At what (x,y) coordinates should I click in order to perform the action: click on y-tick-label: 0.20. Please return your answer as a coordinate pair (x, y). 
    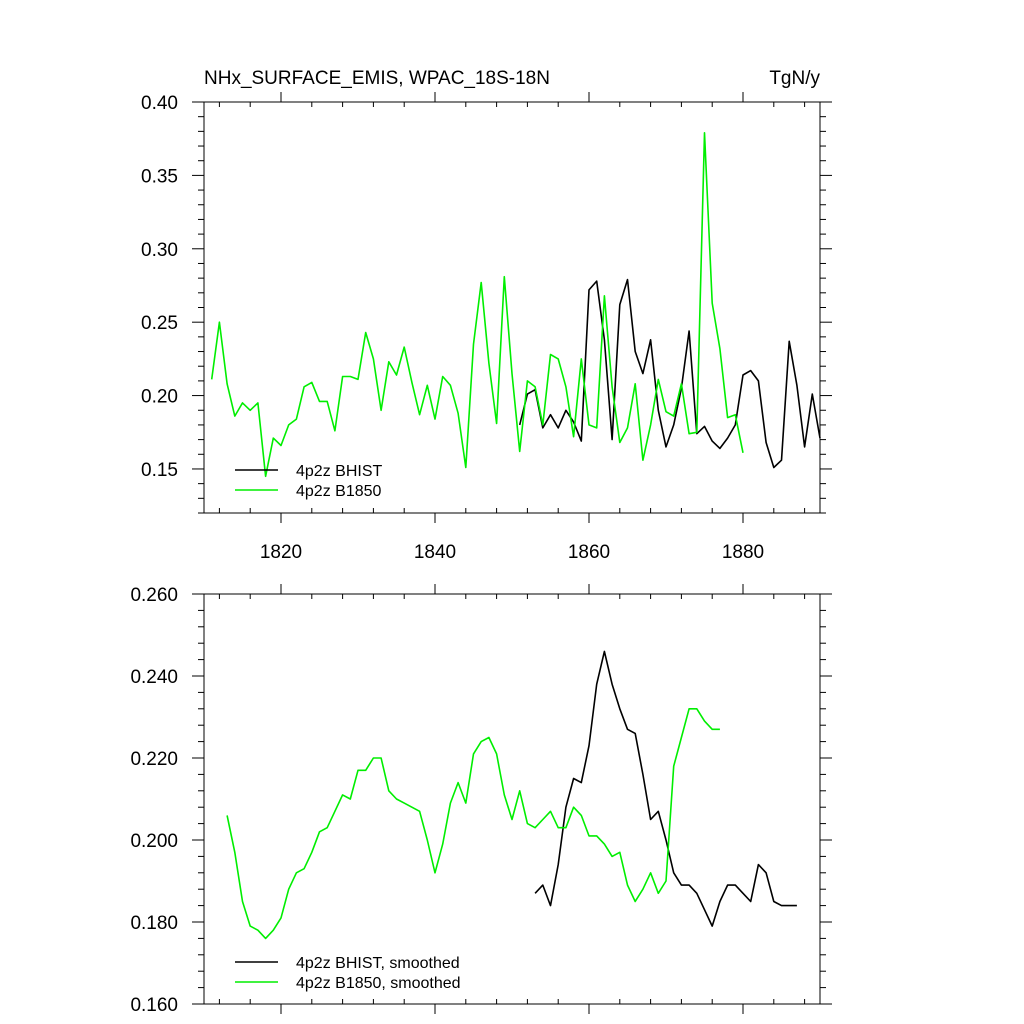
    Looking at the image, I should click on (159, 397).